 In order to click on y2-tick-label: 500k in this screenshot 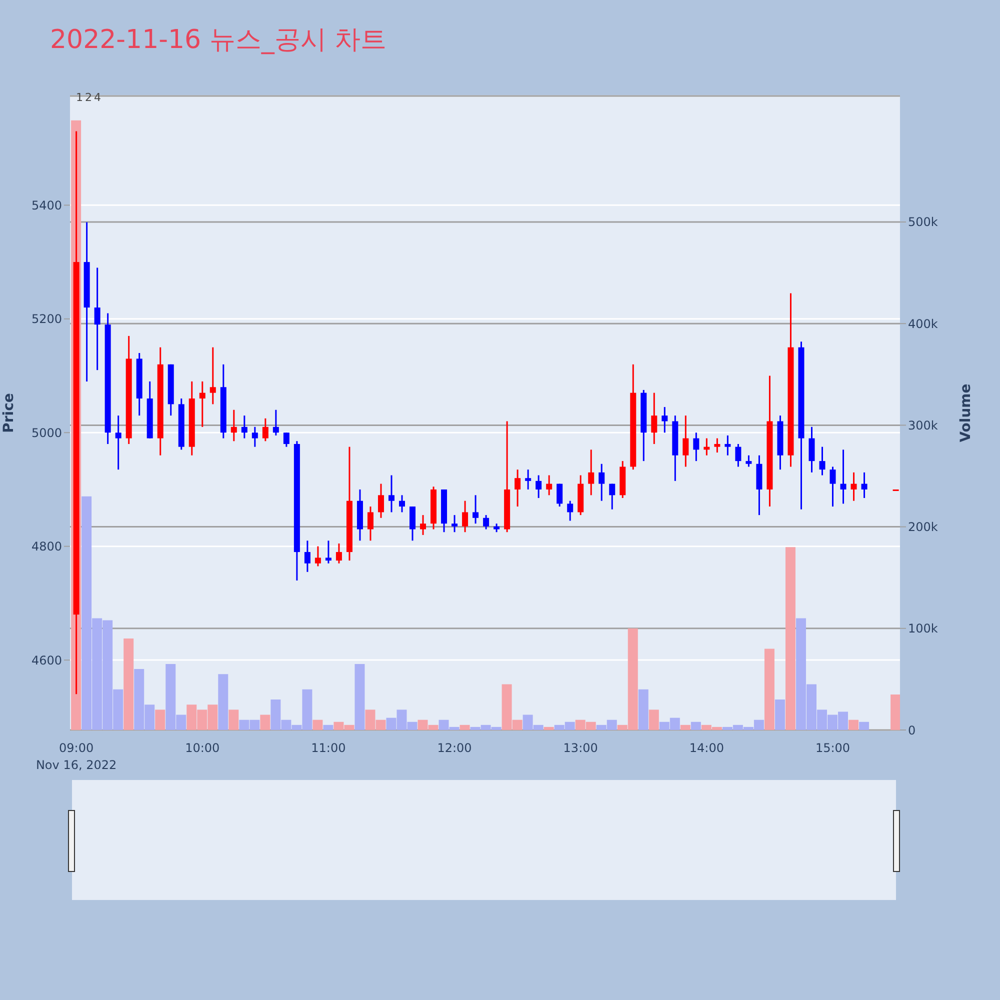, I will do `click(923, 222)`.